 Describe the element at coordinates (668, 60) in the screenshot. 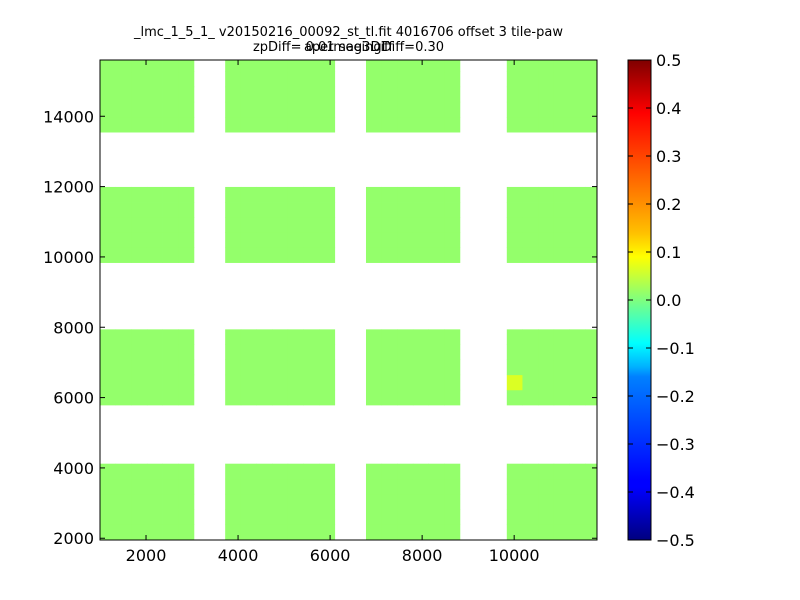

I see `colorbar-tick-label: 0.5` at that location.